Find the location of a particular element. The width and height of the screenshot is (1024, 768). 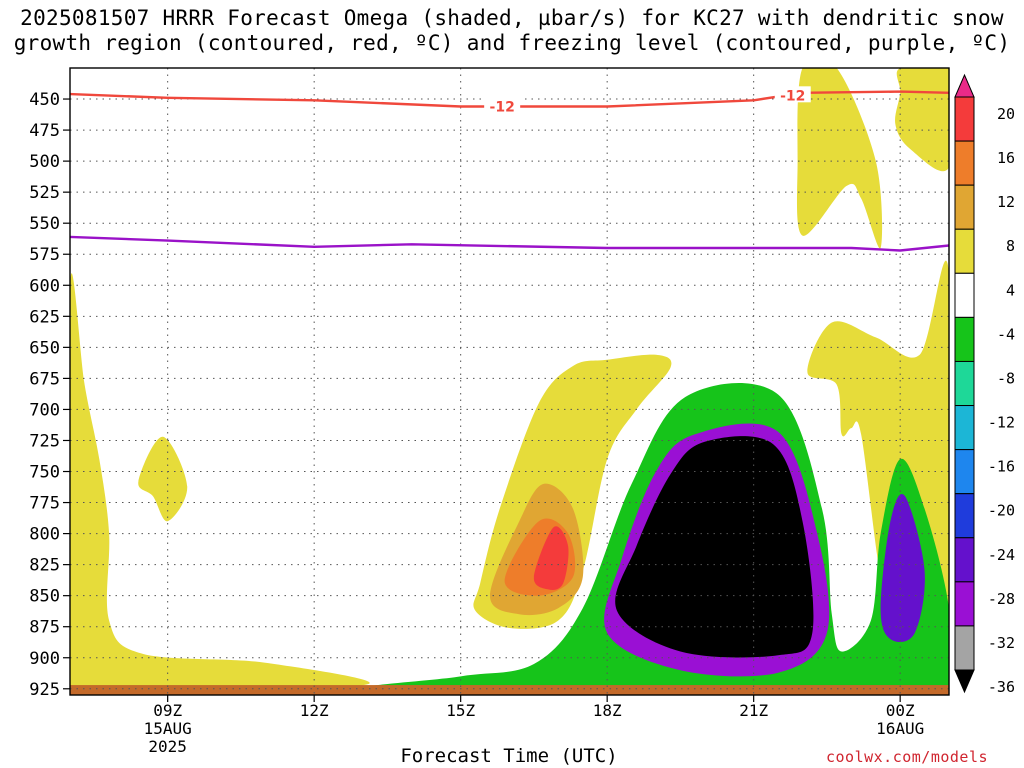

x-tick-sublabel: 2025 is located at coordinates (167, 746).